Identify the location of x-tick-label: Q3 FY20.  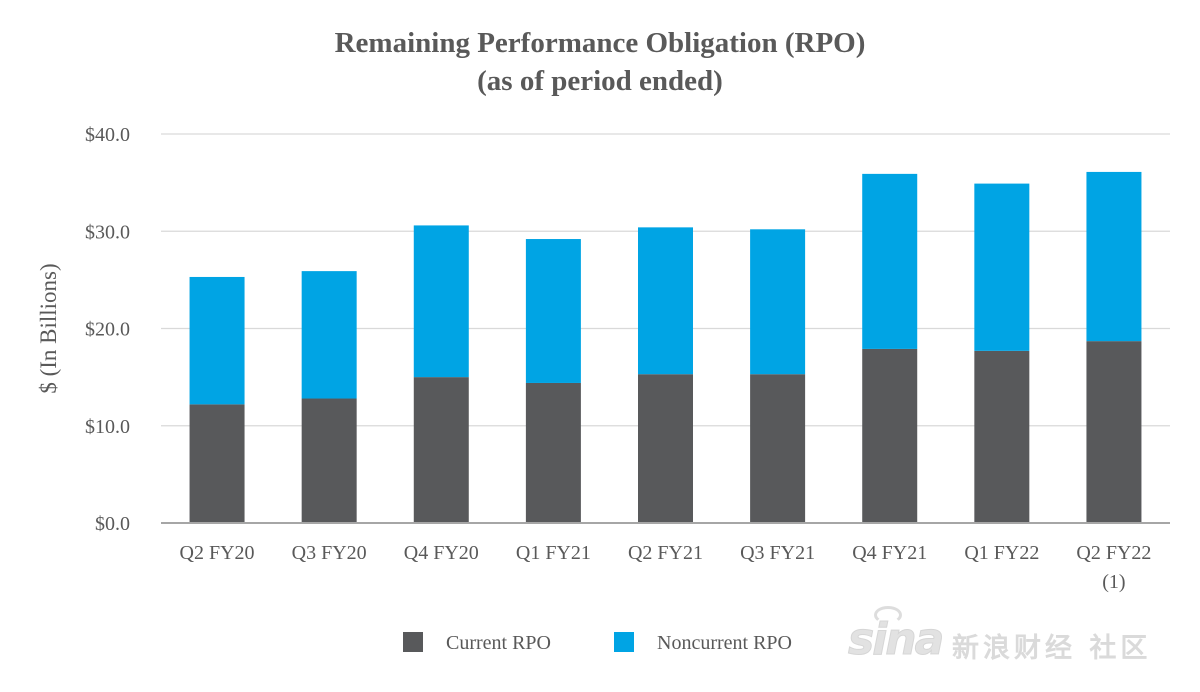
(329, 553).